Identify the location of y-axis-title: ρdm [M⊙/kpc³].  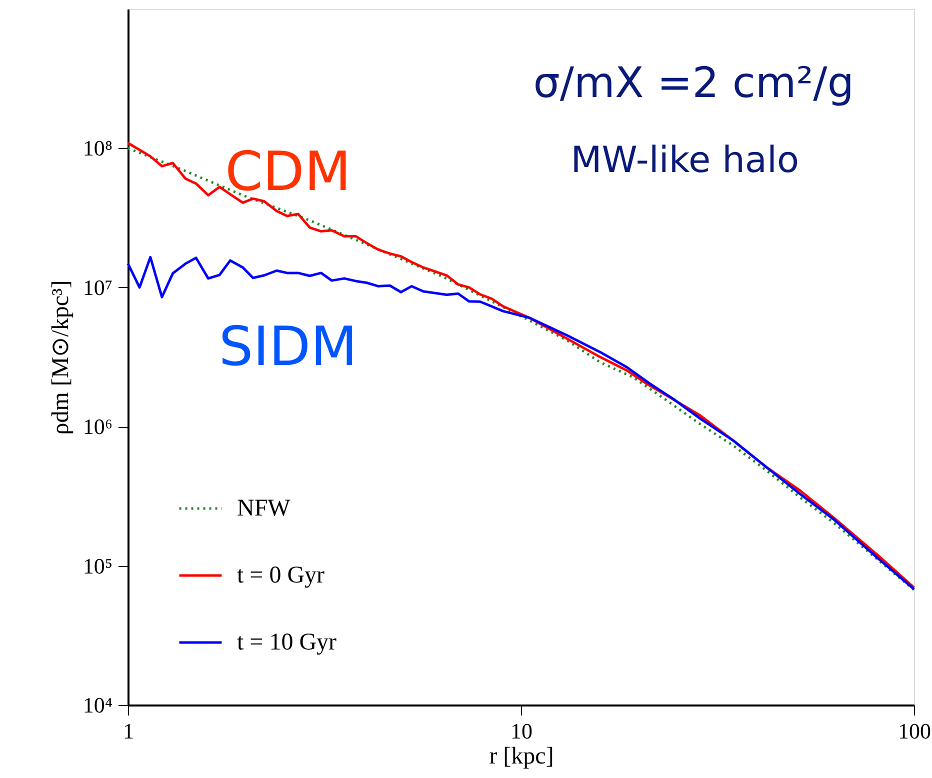
(61, 357).